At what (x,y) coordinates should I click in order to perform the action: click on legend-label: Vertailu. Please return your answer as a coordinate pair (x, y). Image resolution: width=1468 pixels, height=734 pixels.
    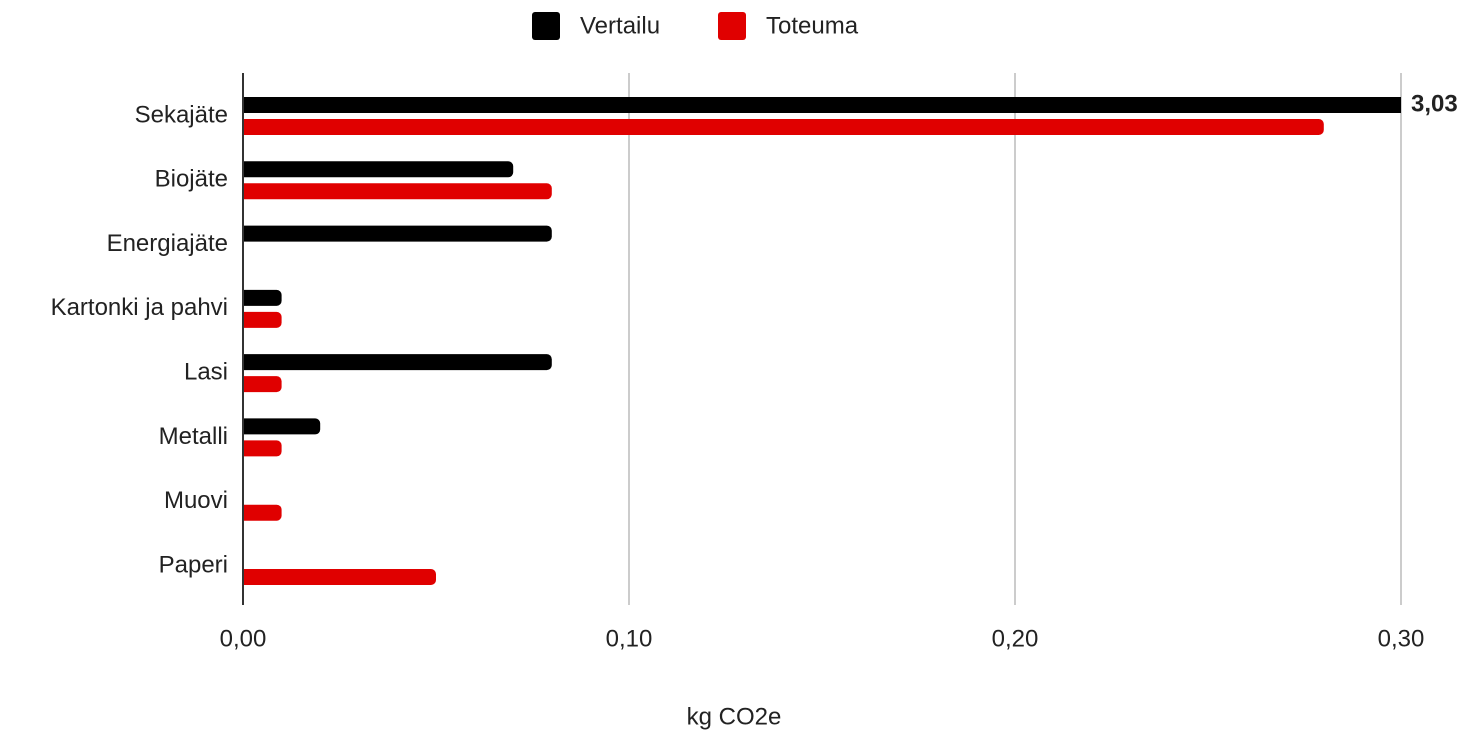
    Looking at the image, I should click on (620, 25).